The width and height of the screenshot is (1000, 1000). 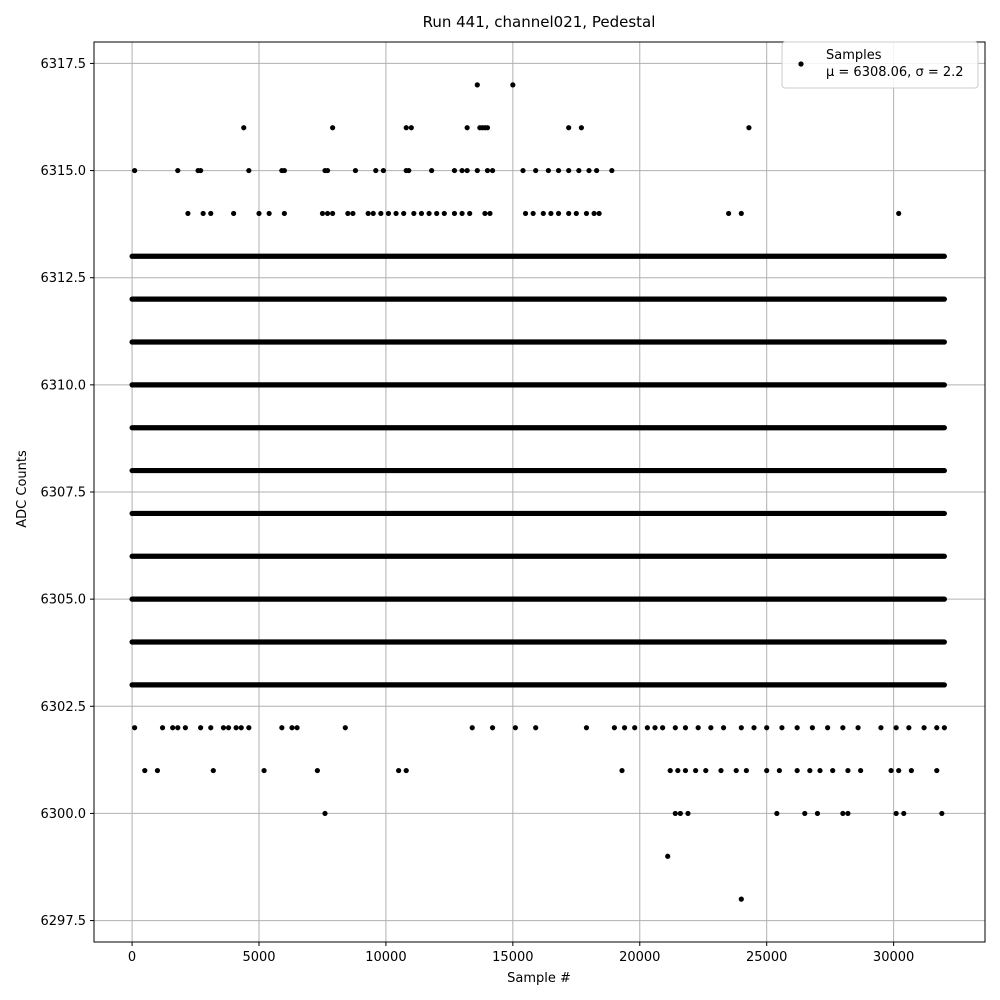 What do you see at coordinates (64, 707) in the screenshot?
I see `y-tick-label: 6302.5` at bounding box center [64, 707].